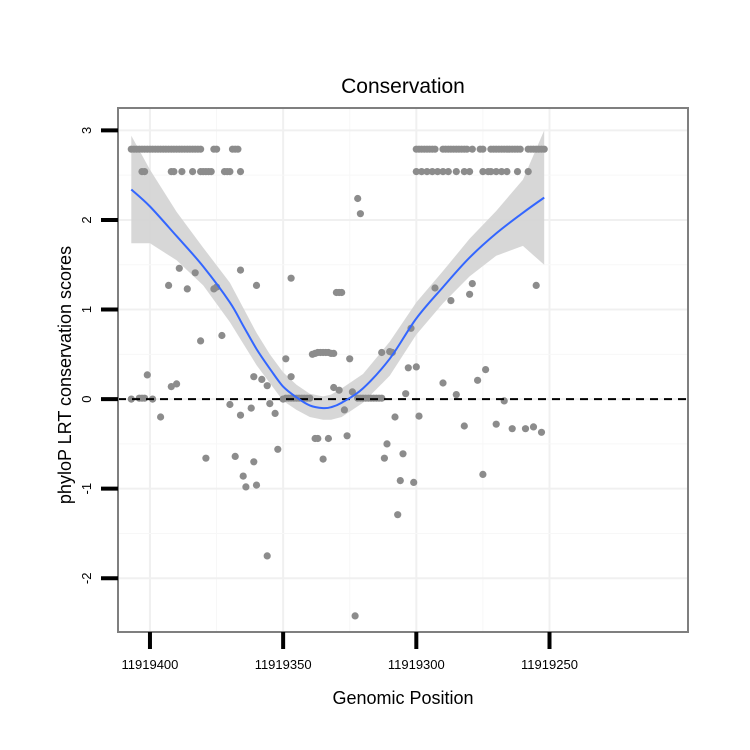  Describe the element at coordinates (350, 652) in the screenshot. I see `x-axis: 11919400 11919350 11919300 11919250` at that location.